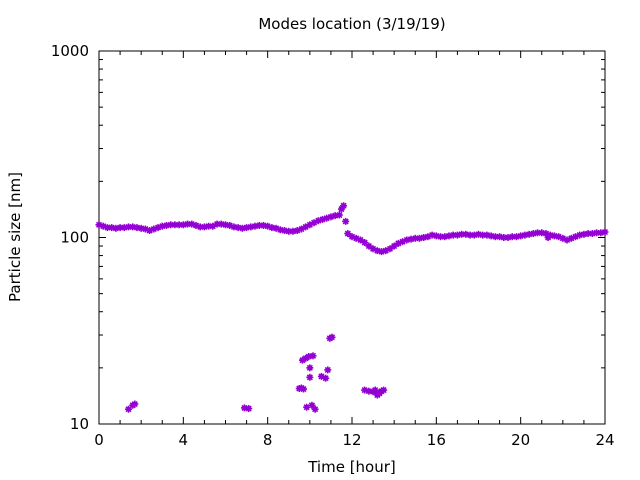 The height and width of the screenshot is (480, 640). I want to click on x-tick-label: 4, so click(184, 440).